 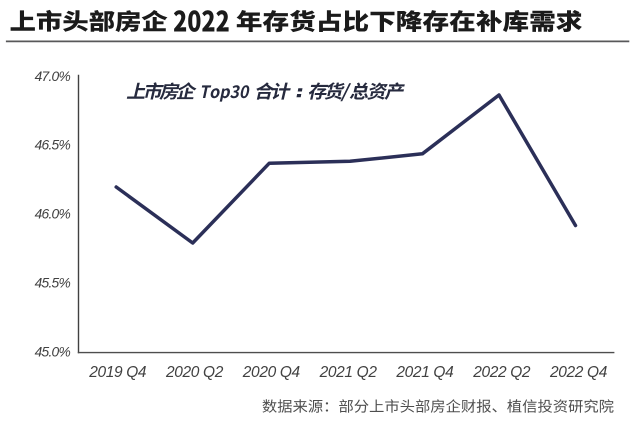 What do you see at coordinates (53, 145) in the screenshot?
I see `svg-text: 46.5%` at bounding box center [53, 145].